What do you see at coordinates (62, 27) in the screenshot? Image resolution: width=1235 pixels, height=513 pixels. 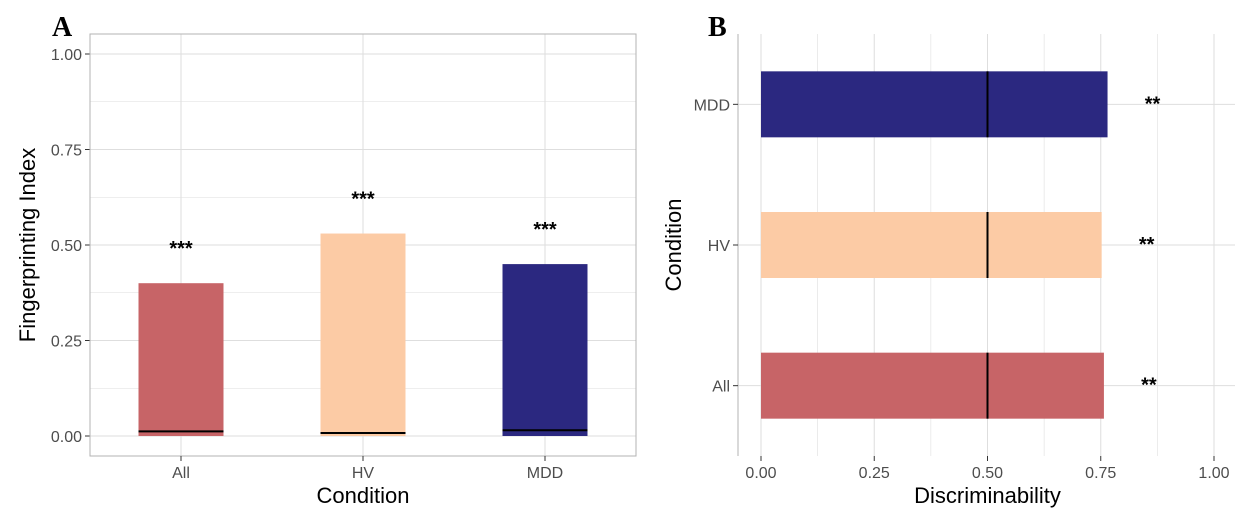 I see `panel-label-a: A` at bounding box center [62, 27].